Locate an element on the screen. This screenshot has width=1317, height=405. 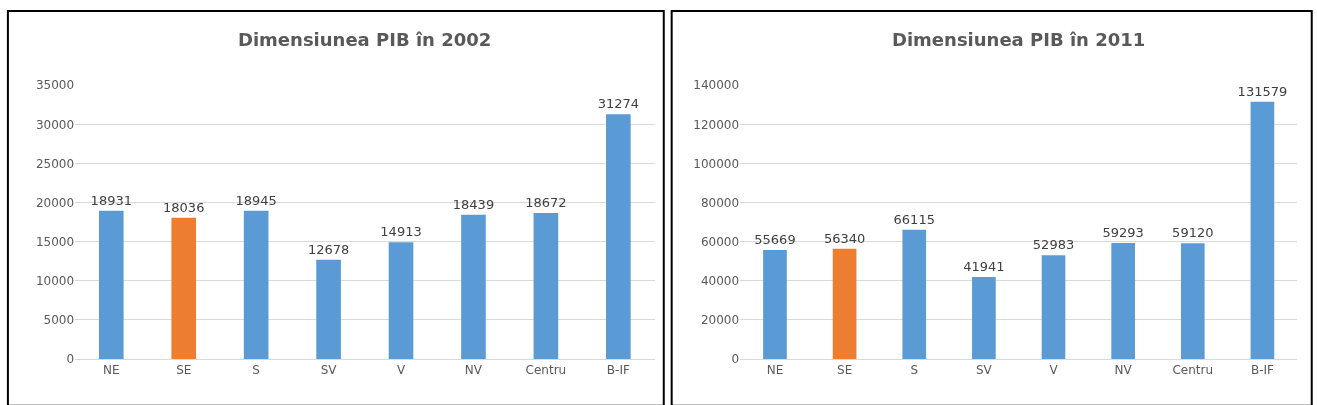
chart-title: Dimensiunea PIB în 2011 is located at coordinates (1019, 39).